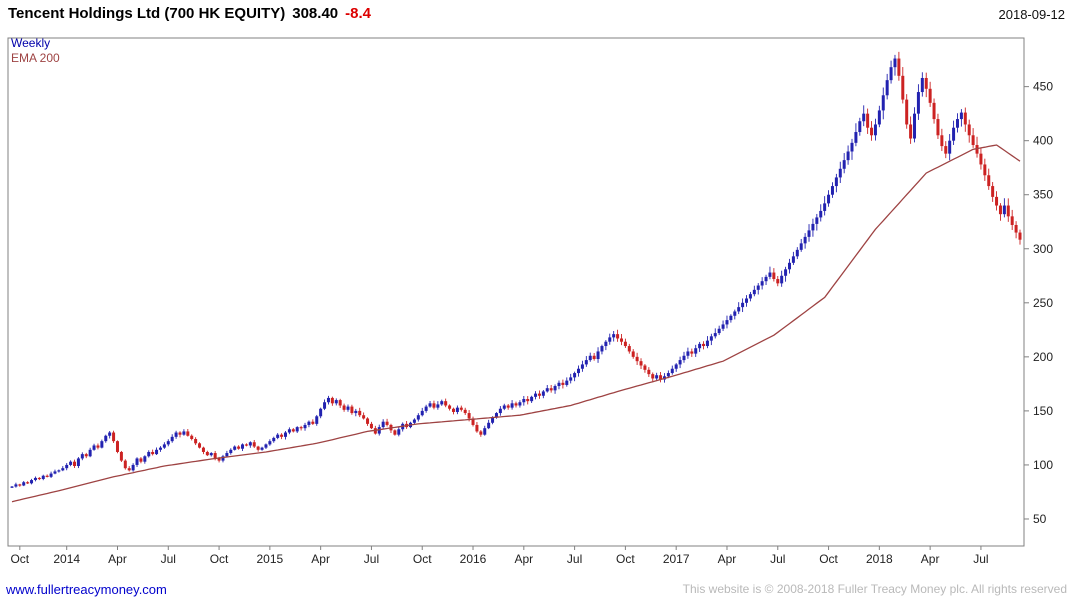 This screenshot has width=1075, height=600. Describe the element at coordinates (828, 559) in the screenshot. I see `x-axis-label: Oct` at that location.